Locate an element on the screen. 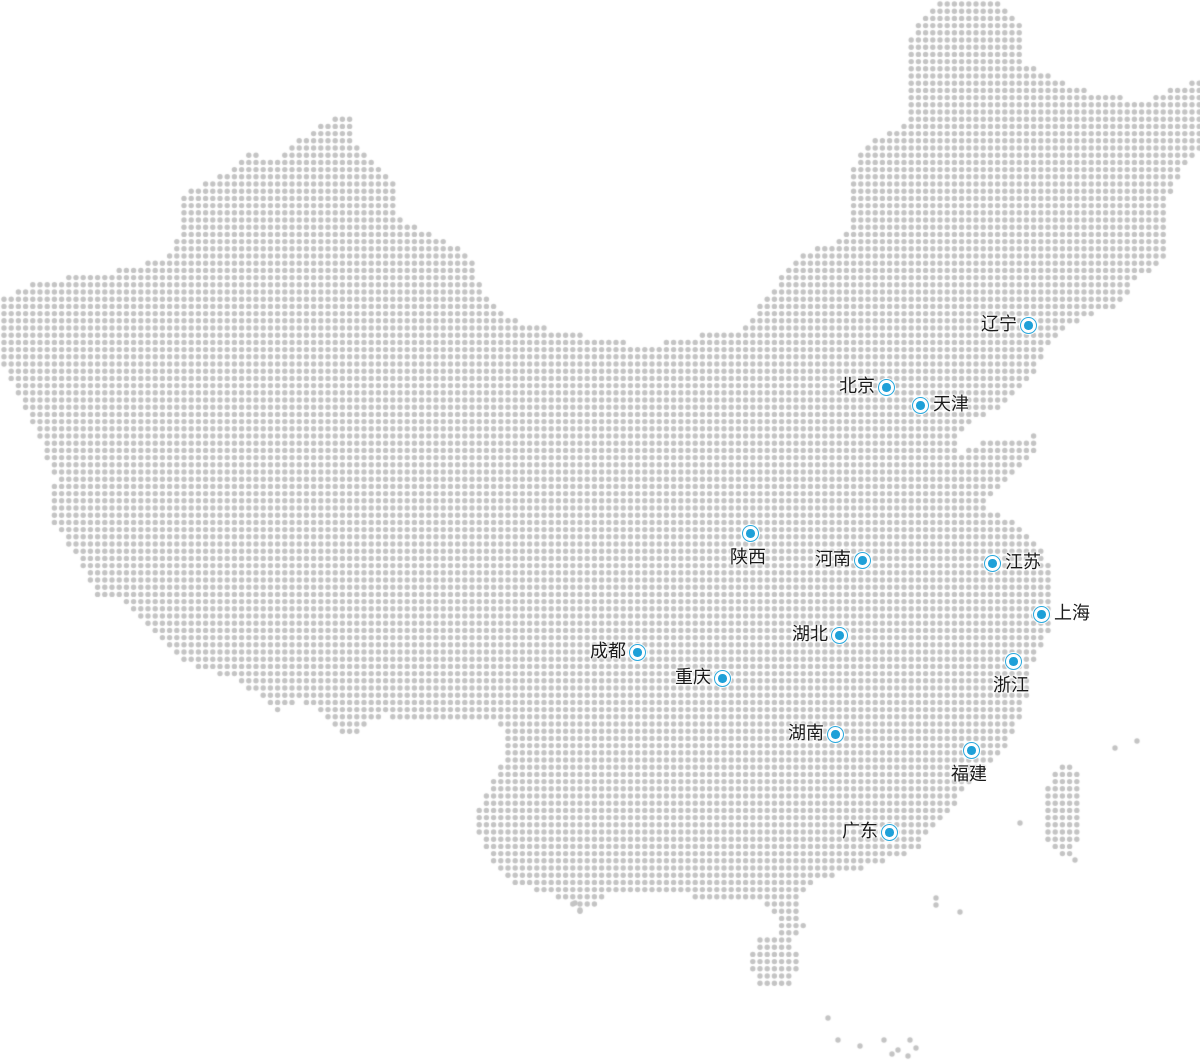 Image resolution: width=1200 pixels, height=1061 pixels. marker-label: 北京 is located at coordinates (857, 386).